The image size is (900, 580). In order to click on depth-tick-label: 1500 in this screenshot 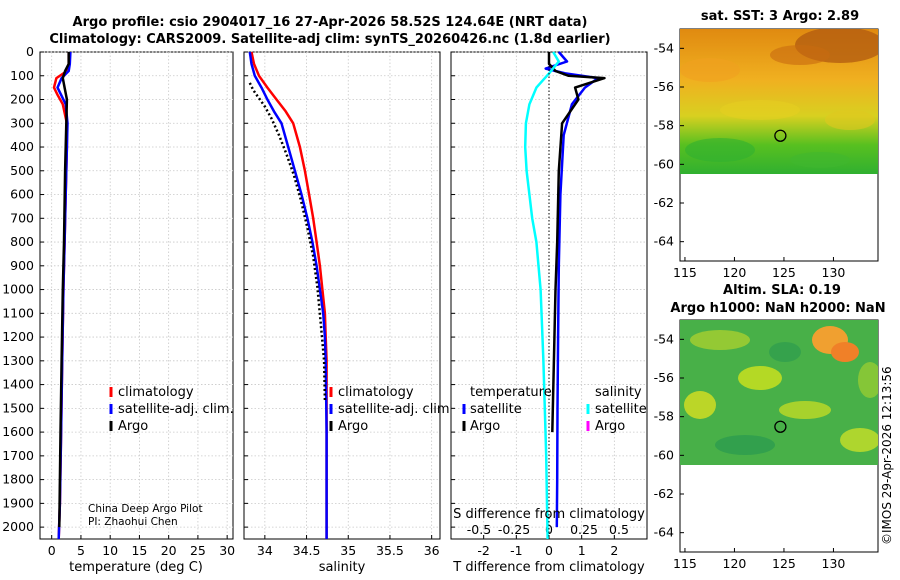, I will do `click(18, 407)`.